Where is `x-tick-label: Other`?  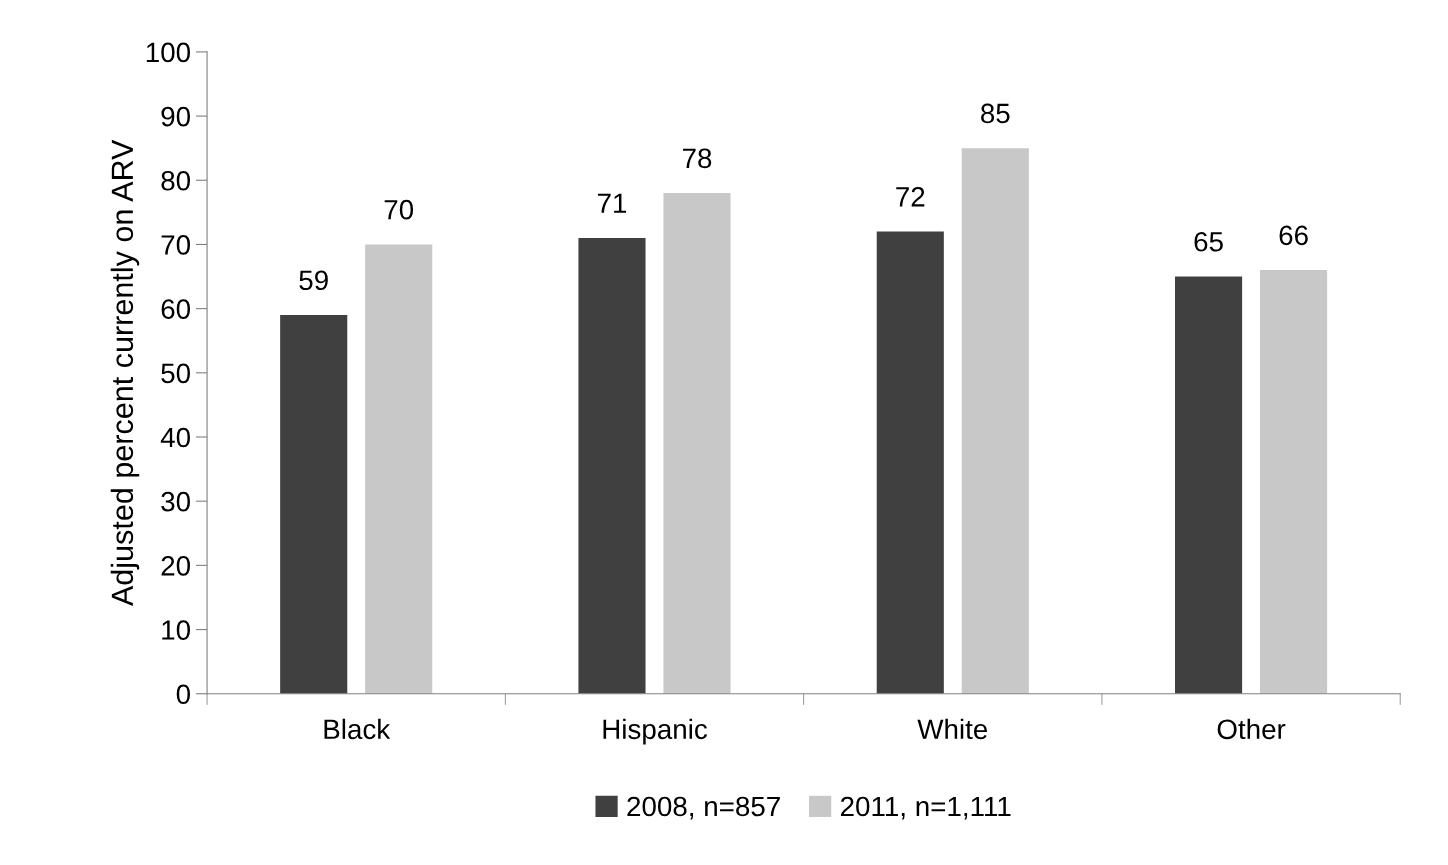 x-tick-label: Other is located at coordinates (1251, 729).